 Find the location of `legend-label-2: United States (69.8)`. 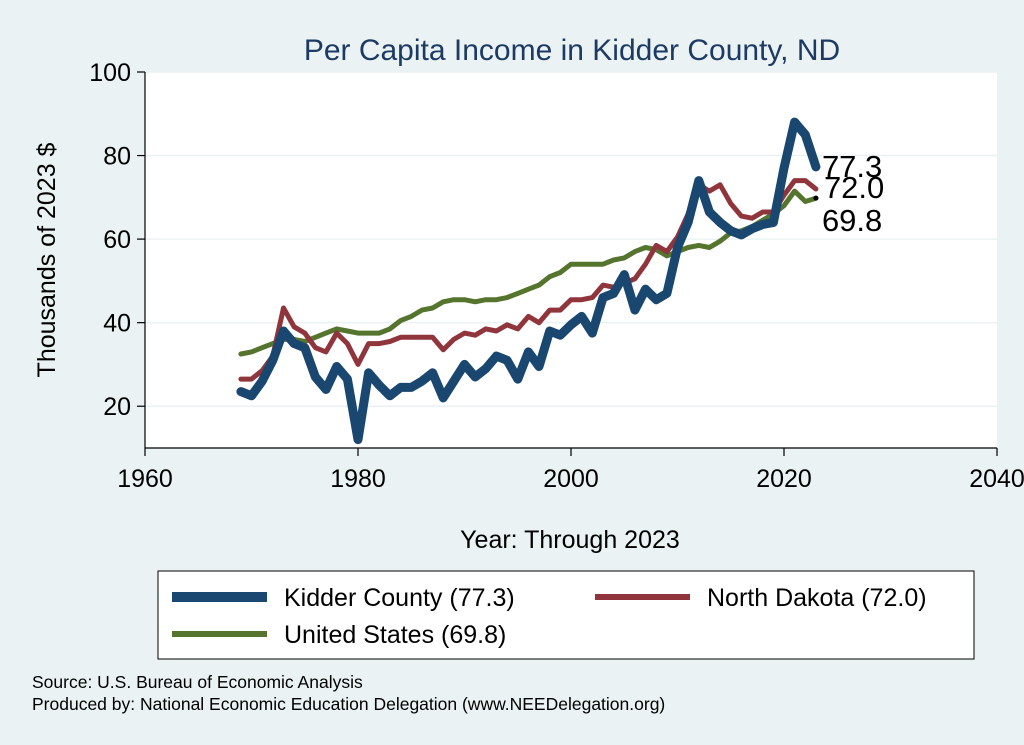

legend-label-2: United States (69.8) is located at coordinates (395, 635).